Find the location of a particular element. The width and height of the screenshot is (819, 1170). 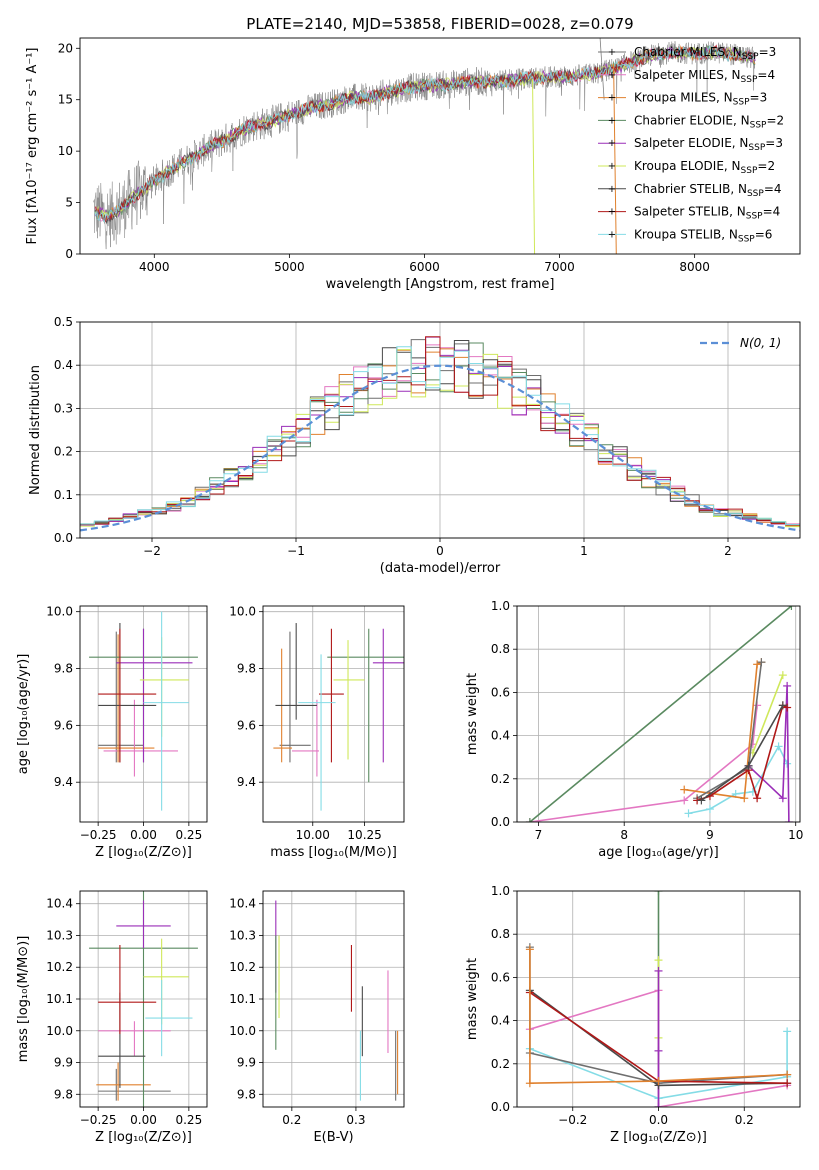

plot-area-mass_vs_Z is located at coordinates (143, 999).